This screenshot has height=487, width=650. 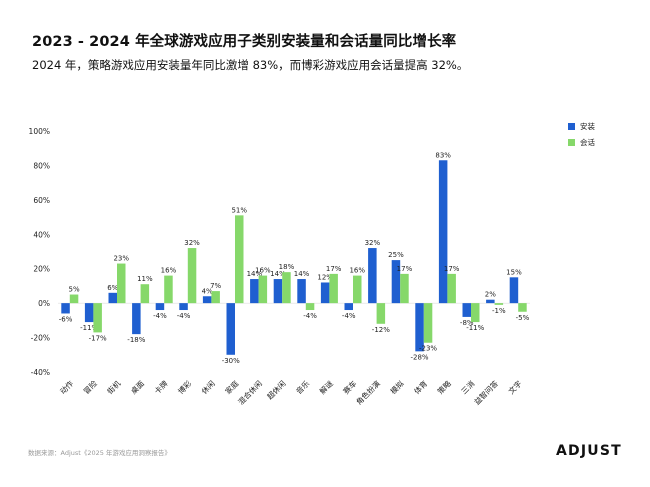 I want to click on install-value-label-0: -6%, so click(x=66, y=319).